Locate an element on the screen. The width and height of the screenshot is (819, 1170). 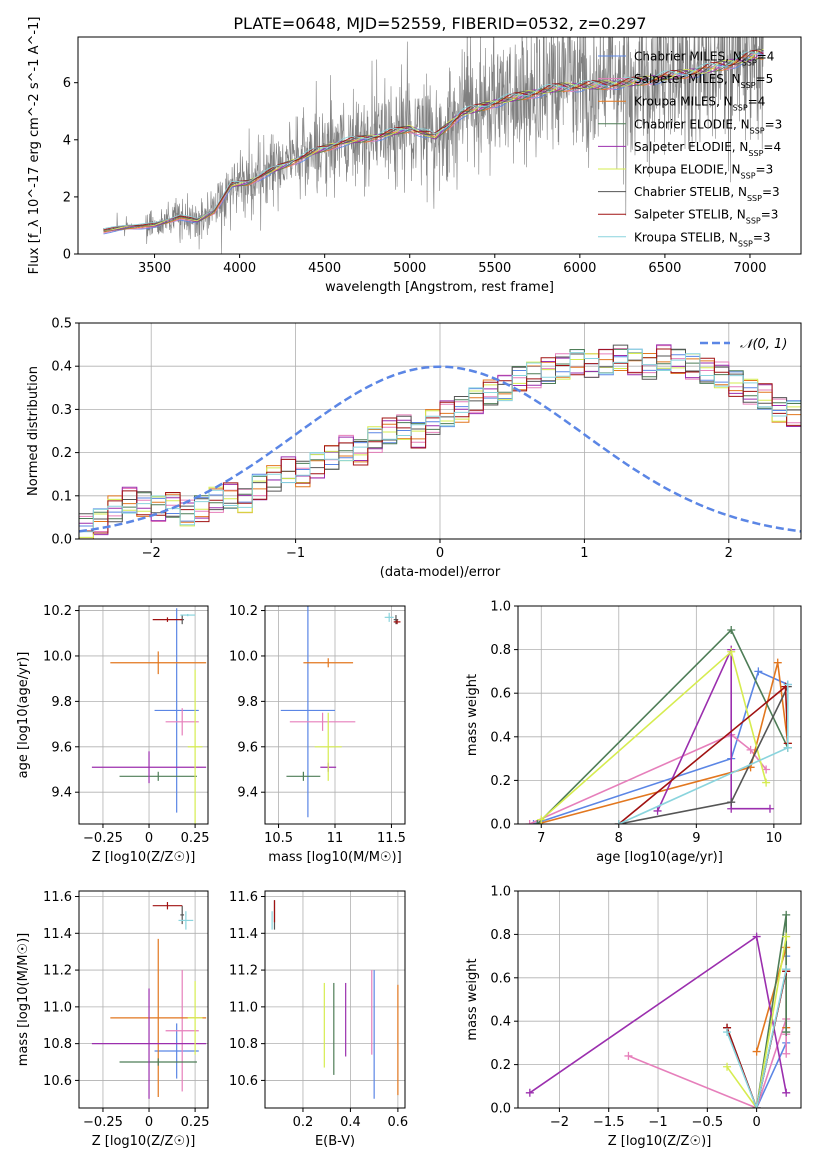
x-tick-label: 8 is located at coordinates (619, 838).